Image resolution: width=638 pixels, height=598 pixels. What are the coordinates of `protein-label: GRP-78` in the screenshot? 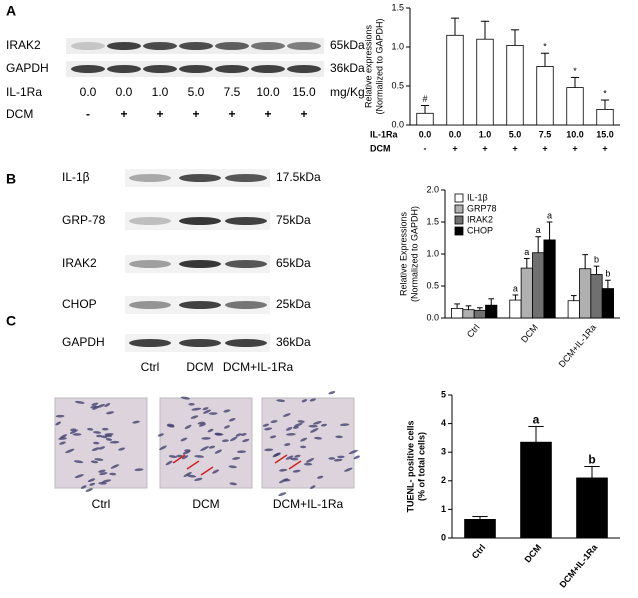 It's located at (84, 220).